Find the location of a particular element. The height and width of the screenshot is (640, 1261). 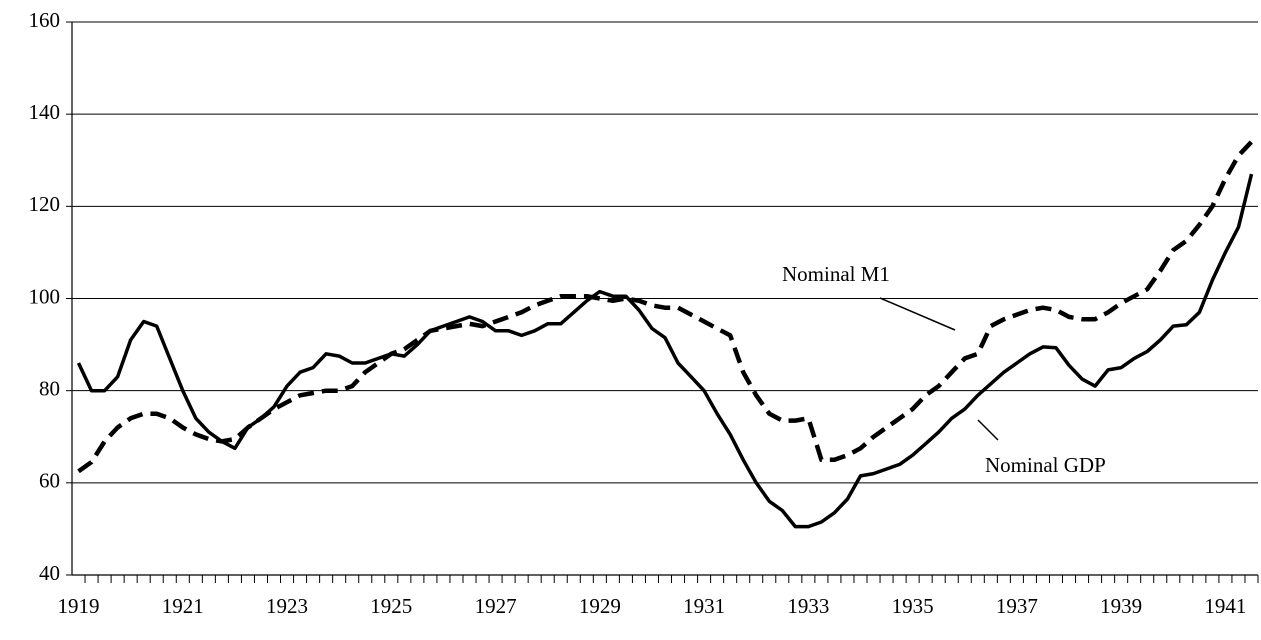

x-tick-label: 1937 is located at coordinates (1017, 606).